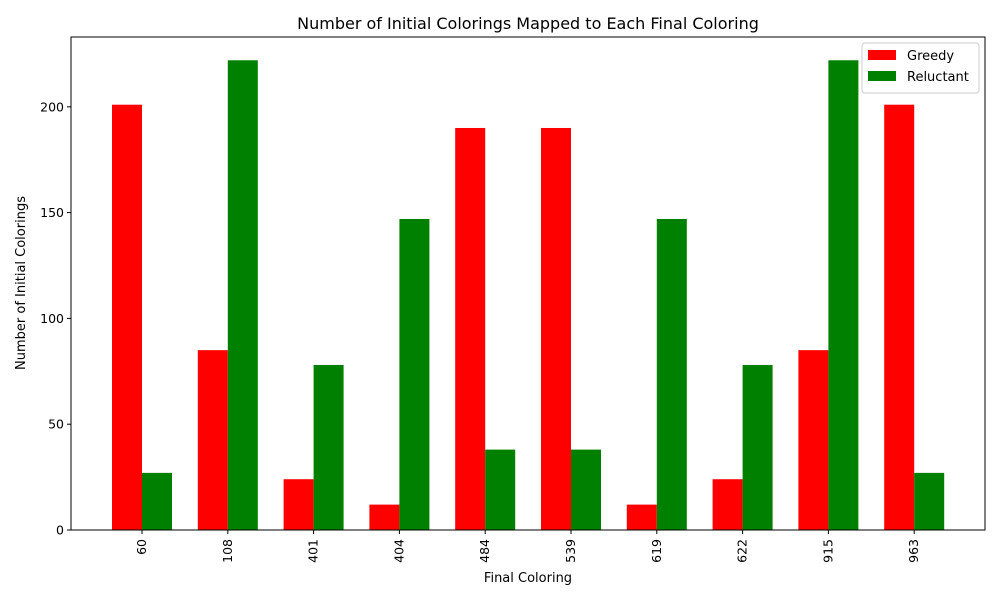  Describe the element at coordinates (52, 106) in the screenshot. I see `y-tick-label: 200` at that location.